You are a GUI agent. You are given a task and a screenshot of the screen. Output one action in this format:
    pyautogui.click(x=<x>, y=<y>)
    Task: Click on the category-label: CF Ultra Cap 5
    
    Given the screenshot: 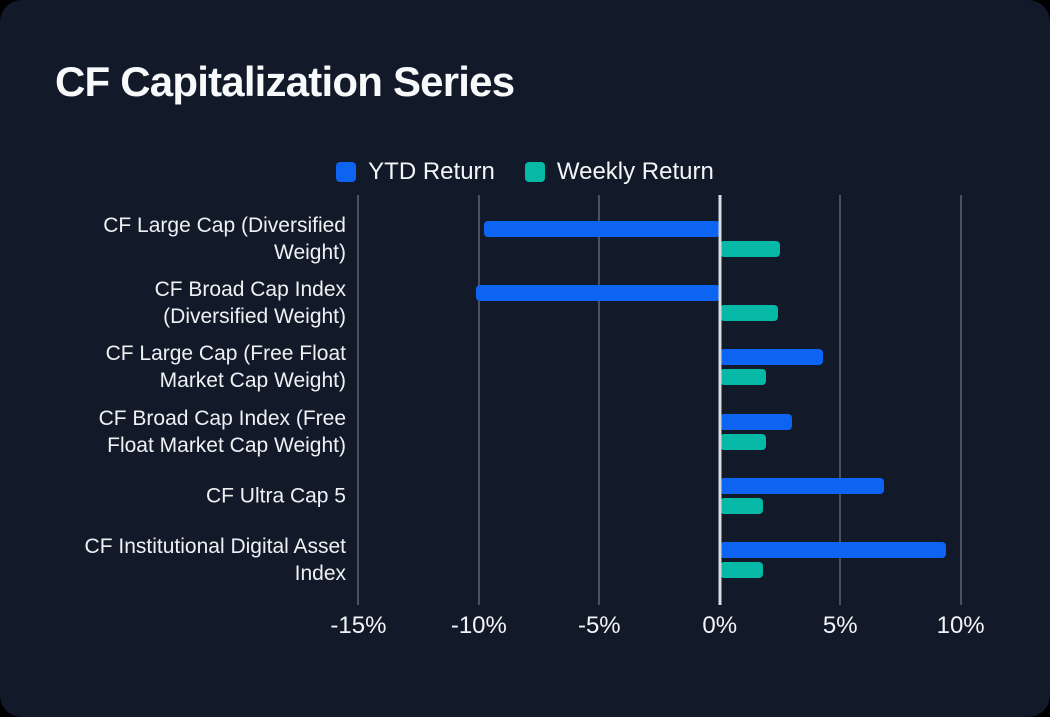 What is the action you would take?
    pyautogui.click(x=275, y=496)
    